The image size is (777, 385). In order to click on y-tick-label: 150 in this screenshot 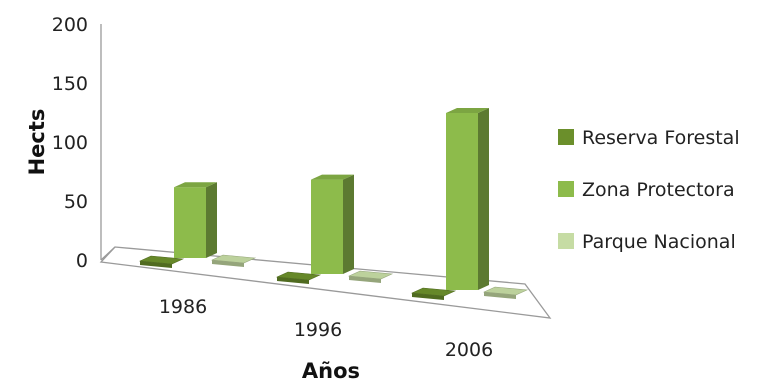, I will do `click(70, 84)`.